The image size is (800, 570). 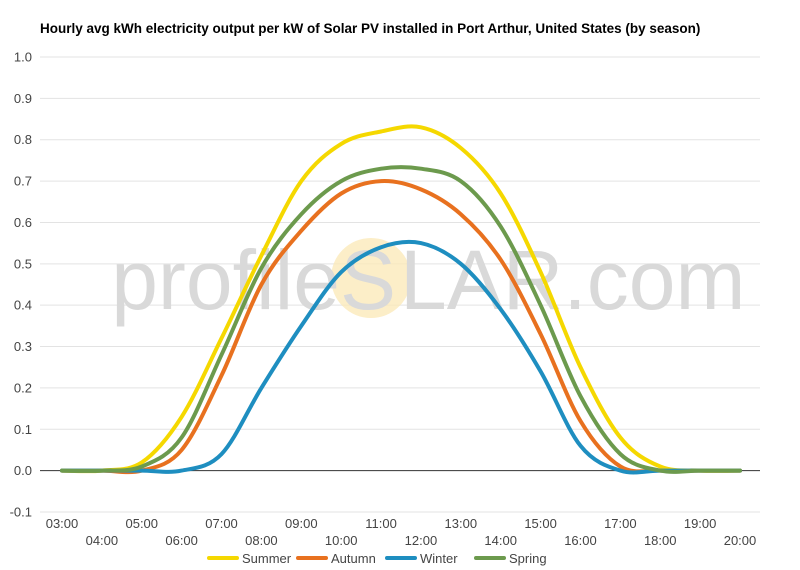 What do you see at coordinates (301, 523) in the screenshot?
I see `x-tick-label: 09:00` at bounding box center [301, 523].